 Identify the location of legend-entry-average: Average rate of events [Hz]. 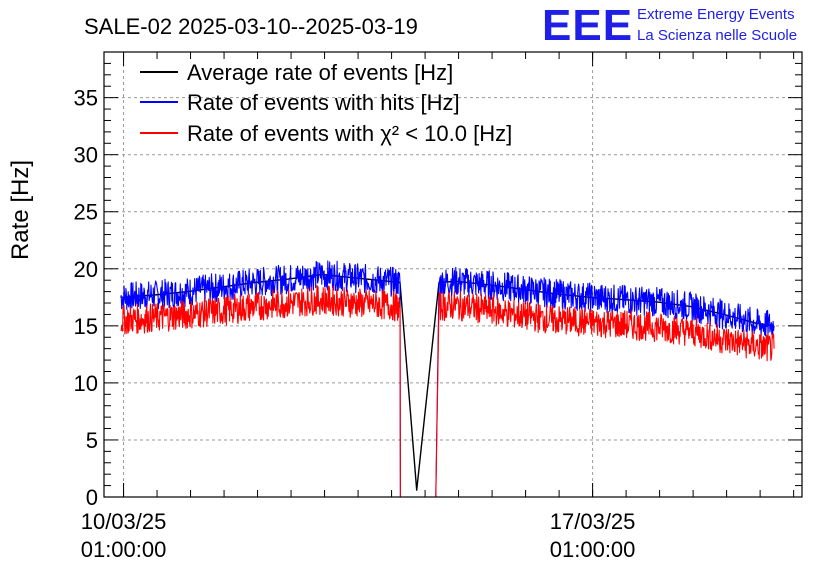
(296, 72).